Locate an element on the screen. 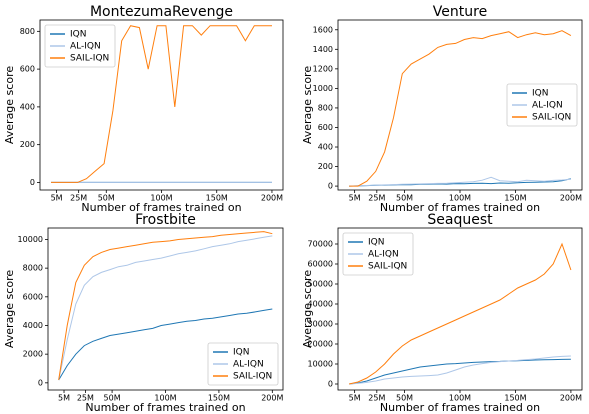 The width and height of the screenshot is (589, 414). chart-title: MontezumaRevenge is located at coordinates (161, 12).